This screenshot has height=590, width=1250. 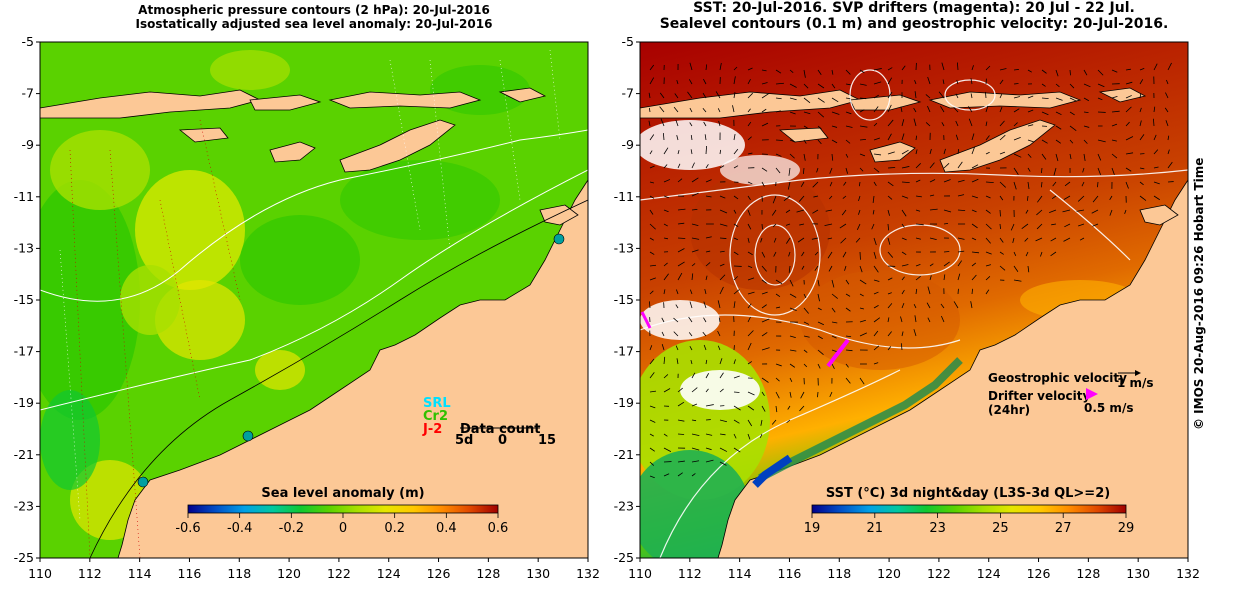 What do you see at coordinates (405, 100) in the screenshot?
I see `flores-island-left` at bounding box center [405, 100].